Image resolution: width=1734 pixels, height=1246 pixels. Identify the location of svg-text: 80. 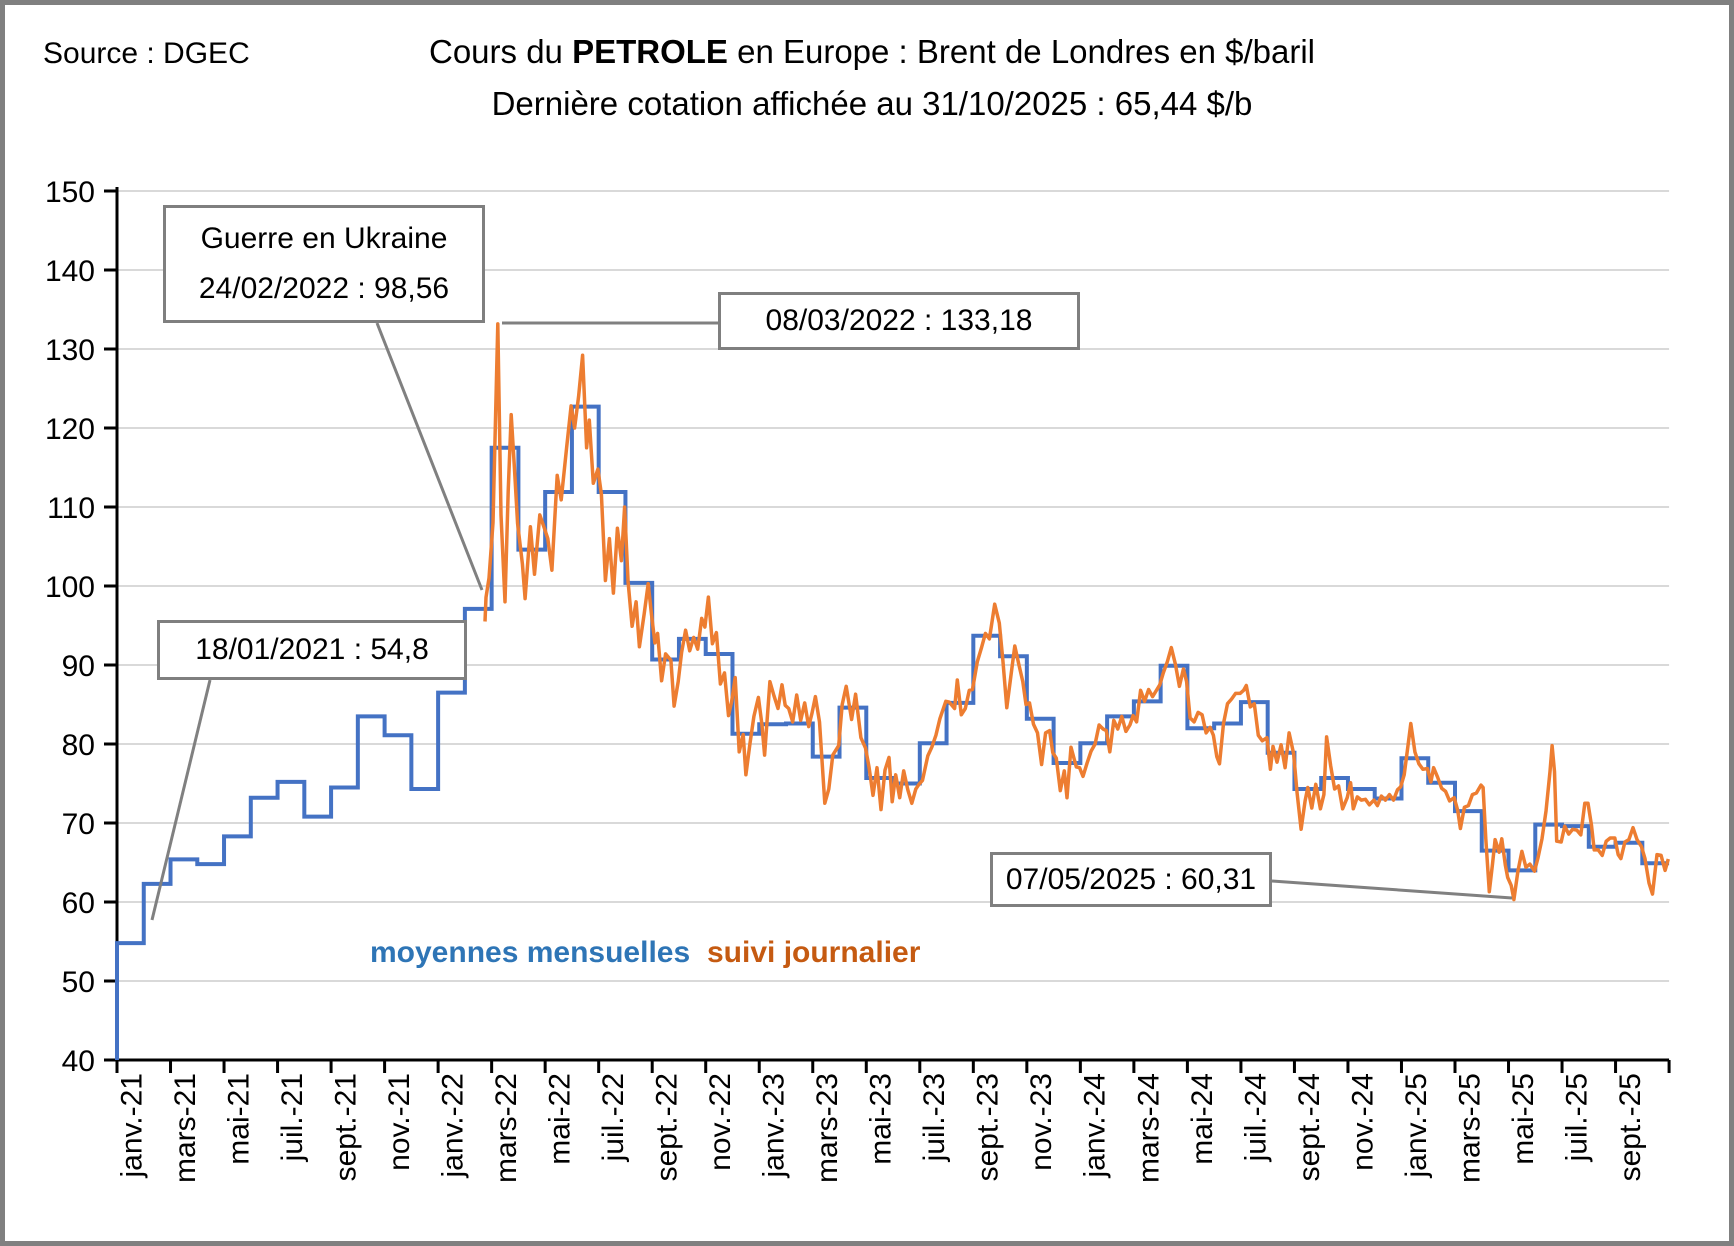
(78, 745).